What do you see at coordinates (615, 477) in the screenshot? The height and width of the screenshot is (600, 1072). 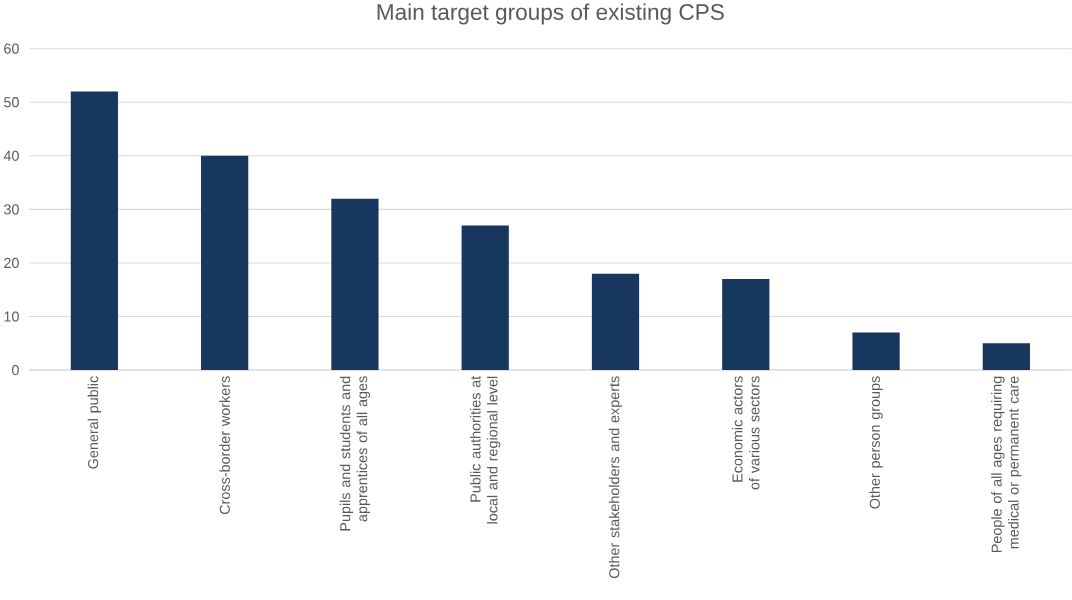 I see `x-tick-label: Other stakeholders and experts` at bounding box center [615, 477].